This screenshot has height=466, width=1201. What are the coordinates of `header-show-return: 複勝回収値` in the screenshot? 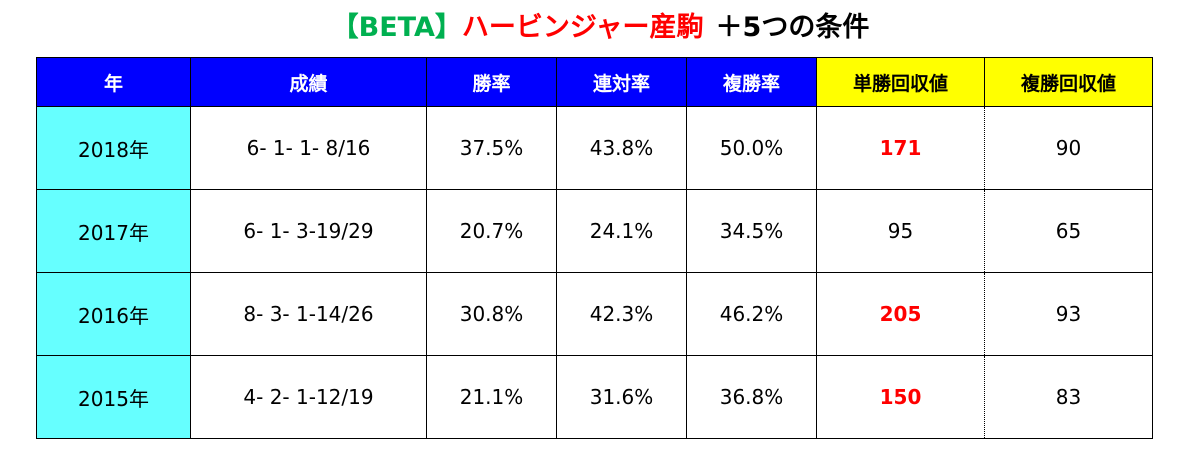 It's located at (1068, 82).